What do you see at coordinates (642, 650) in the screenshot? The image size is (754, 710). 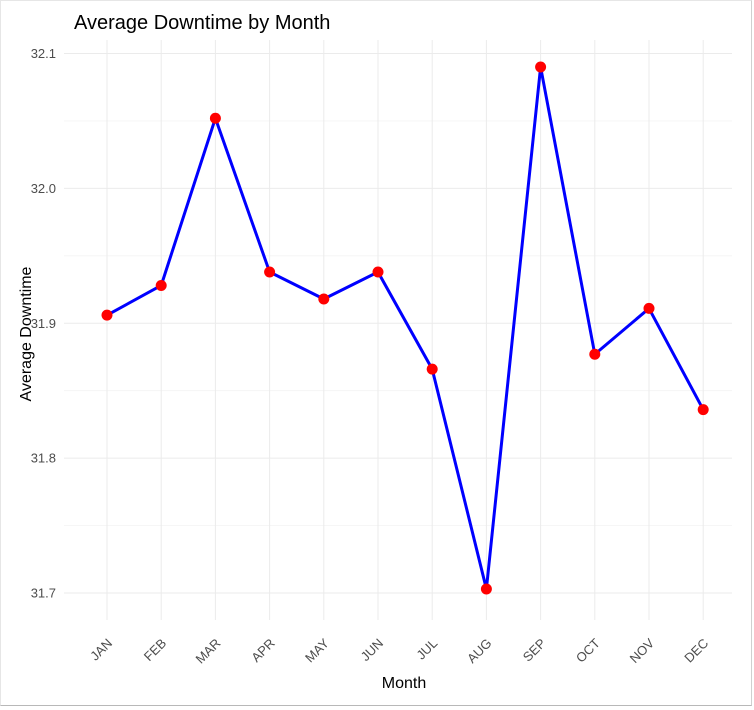 I see `x-tick-label: NOV` at bounding box center [642, 650].